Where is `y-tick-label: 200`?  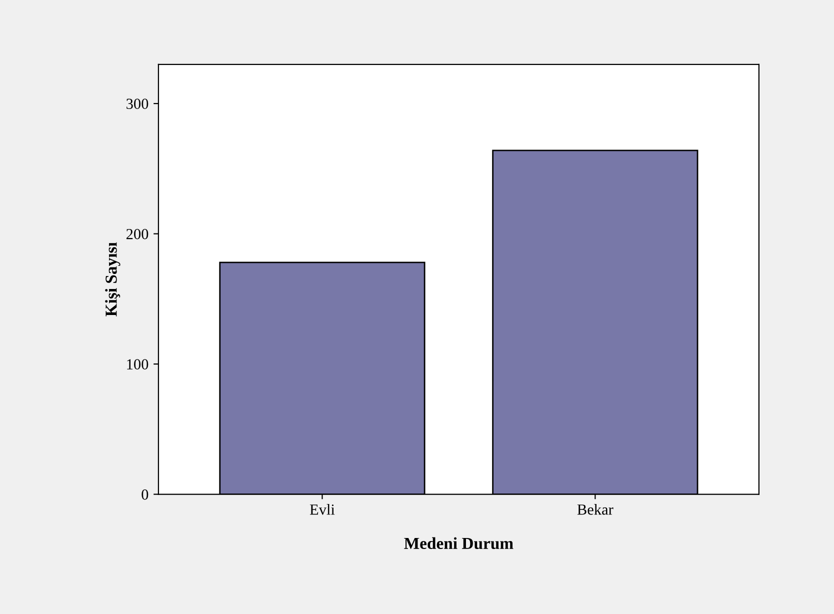 y-tick-label: 200 is located at coordinates (137, 234).